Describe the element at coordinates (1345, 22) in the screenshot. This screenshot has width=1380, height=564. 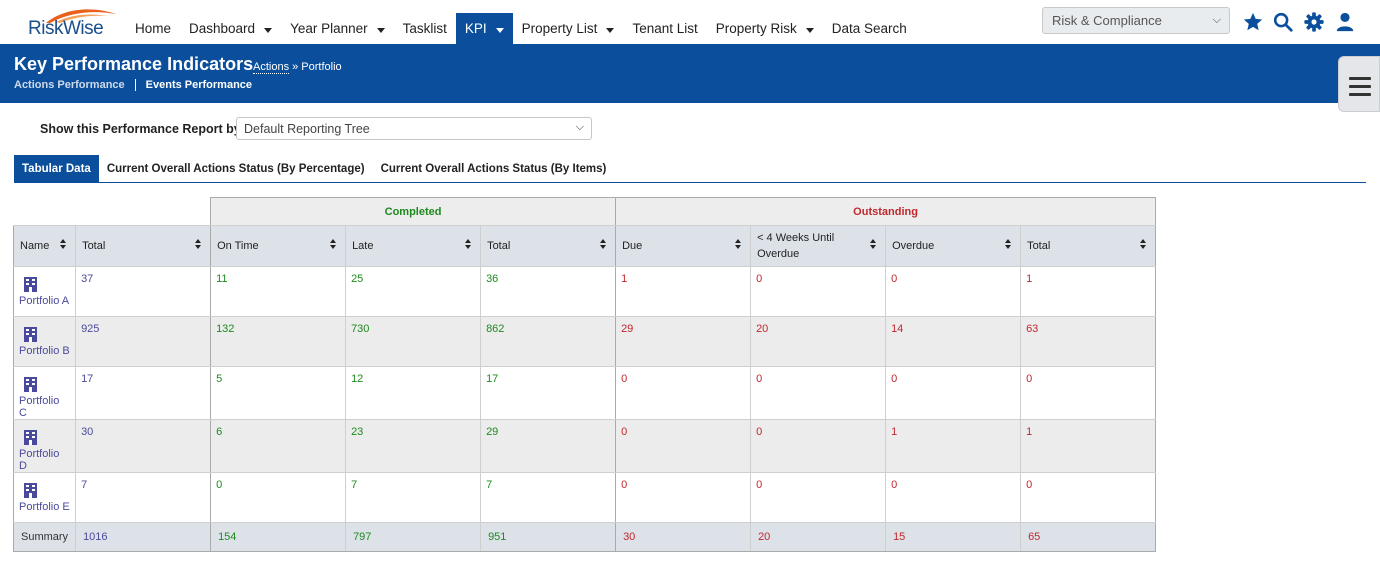
I see `user-icon` at that location.